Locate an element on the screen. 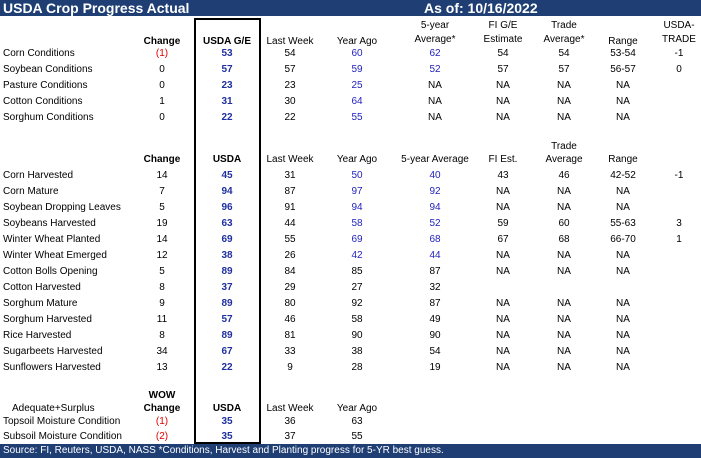 This screenshot has height=458, width=701. year-ago-cell: 50 is located at coordinates (357, 175).